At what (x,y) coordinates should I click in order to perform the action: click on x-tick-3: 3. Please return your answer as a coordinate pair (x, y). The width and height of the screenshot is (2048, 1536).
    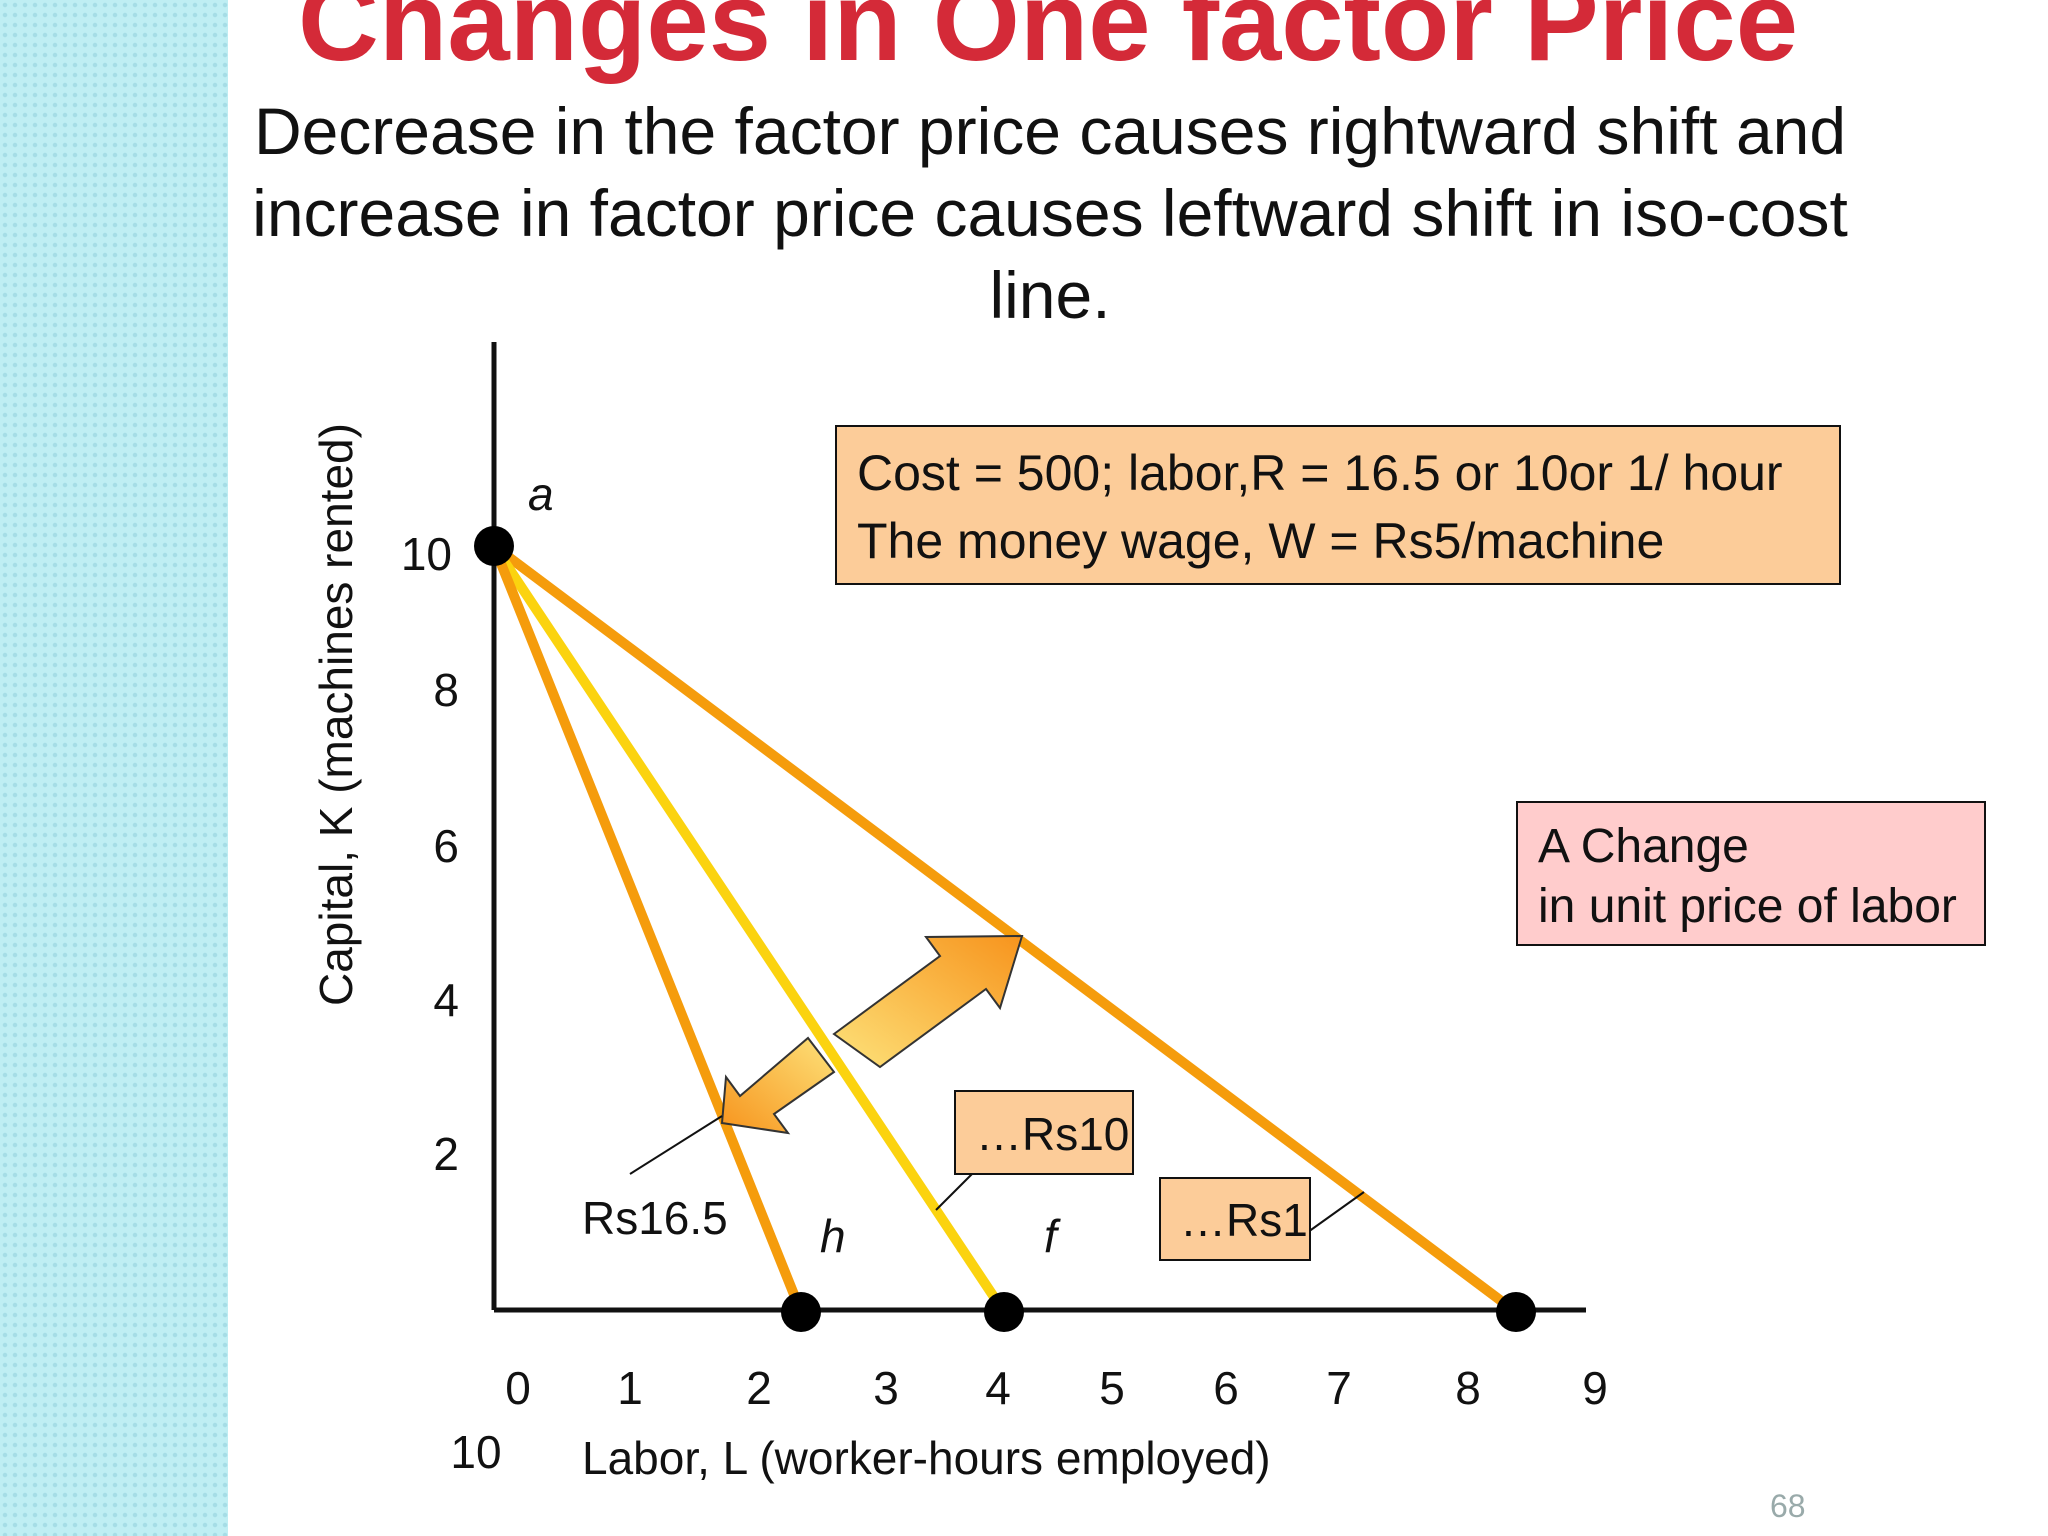
    Looking at the image, I should click on (886, 1388).